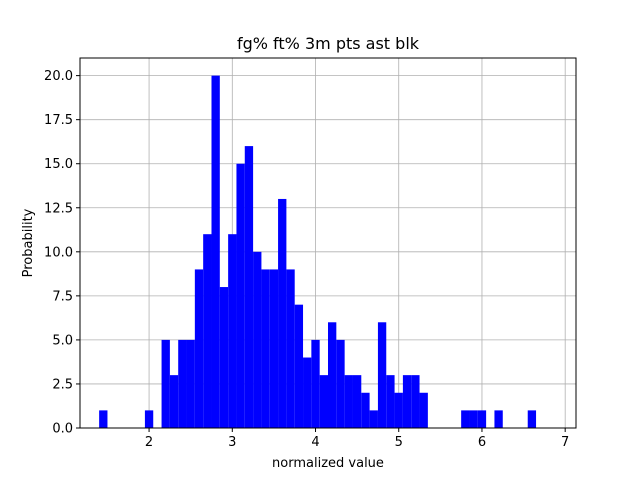 The width and height of the screenshot is (640, 480). What do you see at coordinates (62, 429) in the screenshot?
I see `y-tick-label: 0.0` at bounding box center [62, 429].